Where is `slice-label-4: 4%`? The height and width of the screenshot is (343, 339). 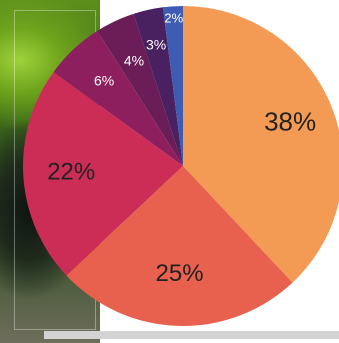 slice-label-4: 4% is located at coordinates (134, 60).